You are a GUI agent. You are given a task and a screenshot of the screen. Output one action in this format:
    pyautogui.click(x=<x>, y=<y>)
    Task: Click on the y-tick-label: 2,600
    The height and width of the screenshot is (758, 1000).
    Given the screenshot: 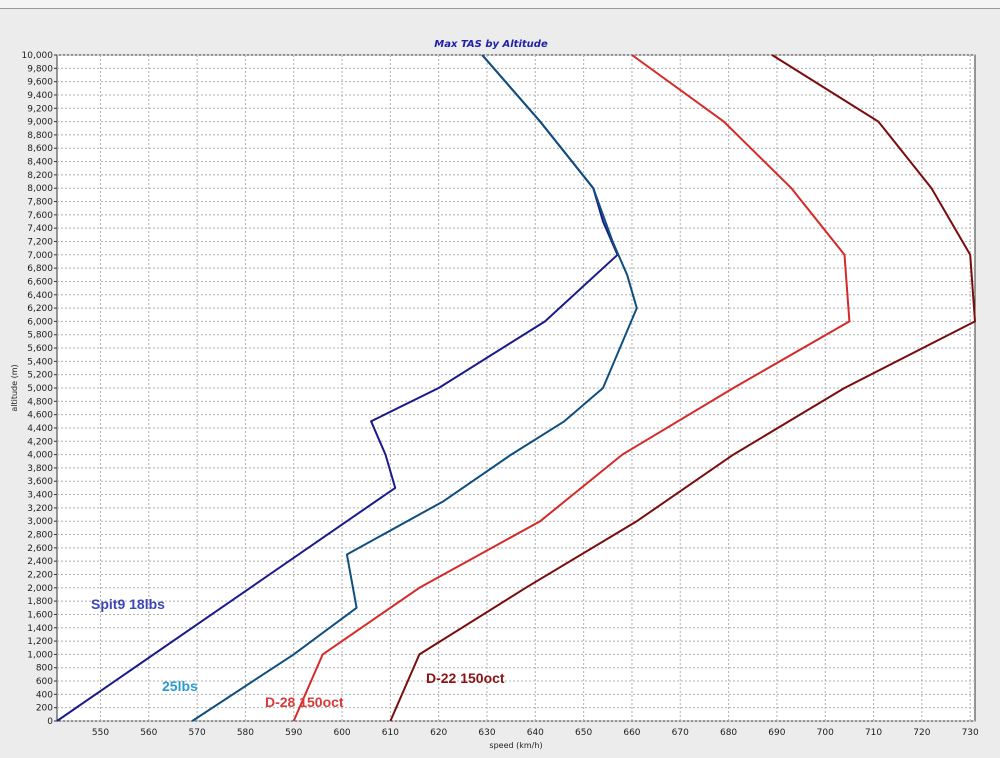 What is the action you would take?
    pyautogui.click(x=40, y=549)
    